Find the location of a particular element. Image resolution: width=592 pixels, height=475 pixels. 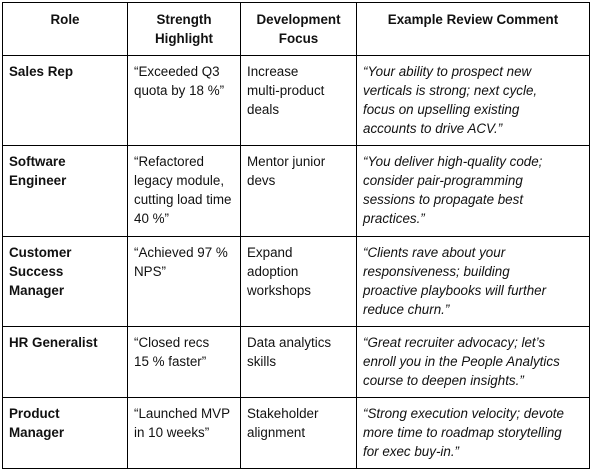

focus-cell: Data analytics skills is located at coordinates (298, 362).